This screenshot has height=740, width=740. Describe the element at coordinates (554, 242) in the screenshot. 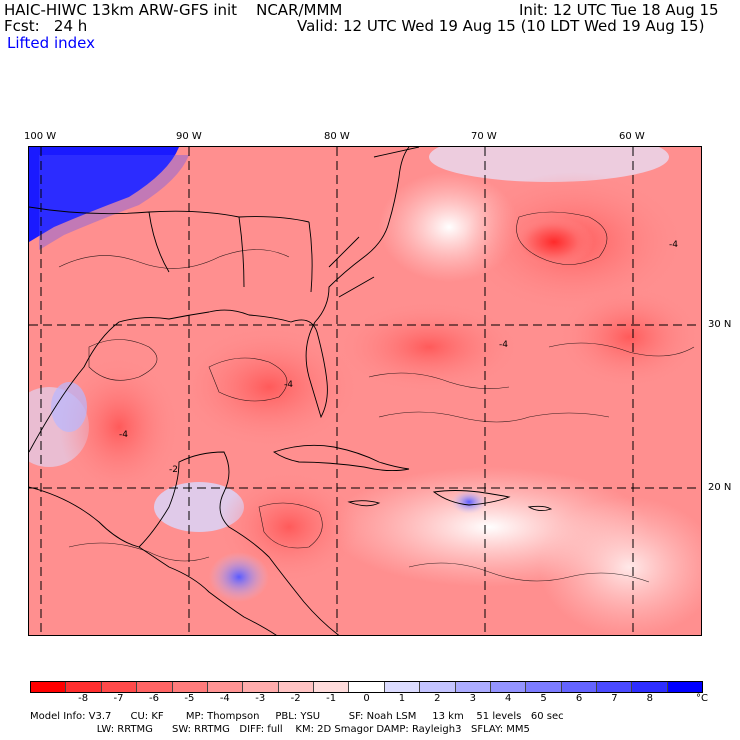

I see `unstable-core-atlantic` at that location.